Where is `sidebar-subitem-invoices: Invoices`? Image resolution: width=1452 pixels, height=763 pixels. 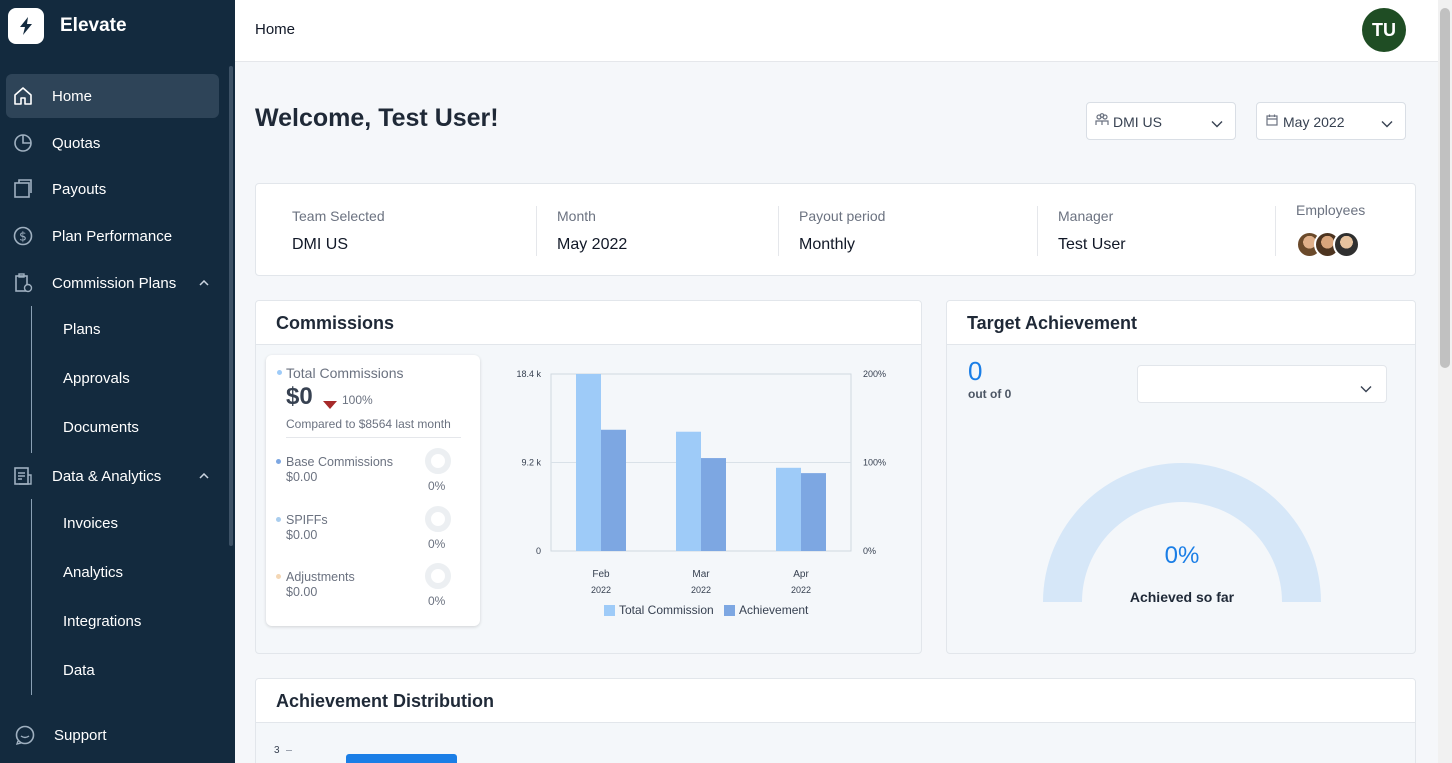 sidebar-subitem-invoices: Invoices is located at coordinates (91, 523).